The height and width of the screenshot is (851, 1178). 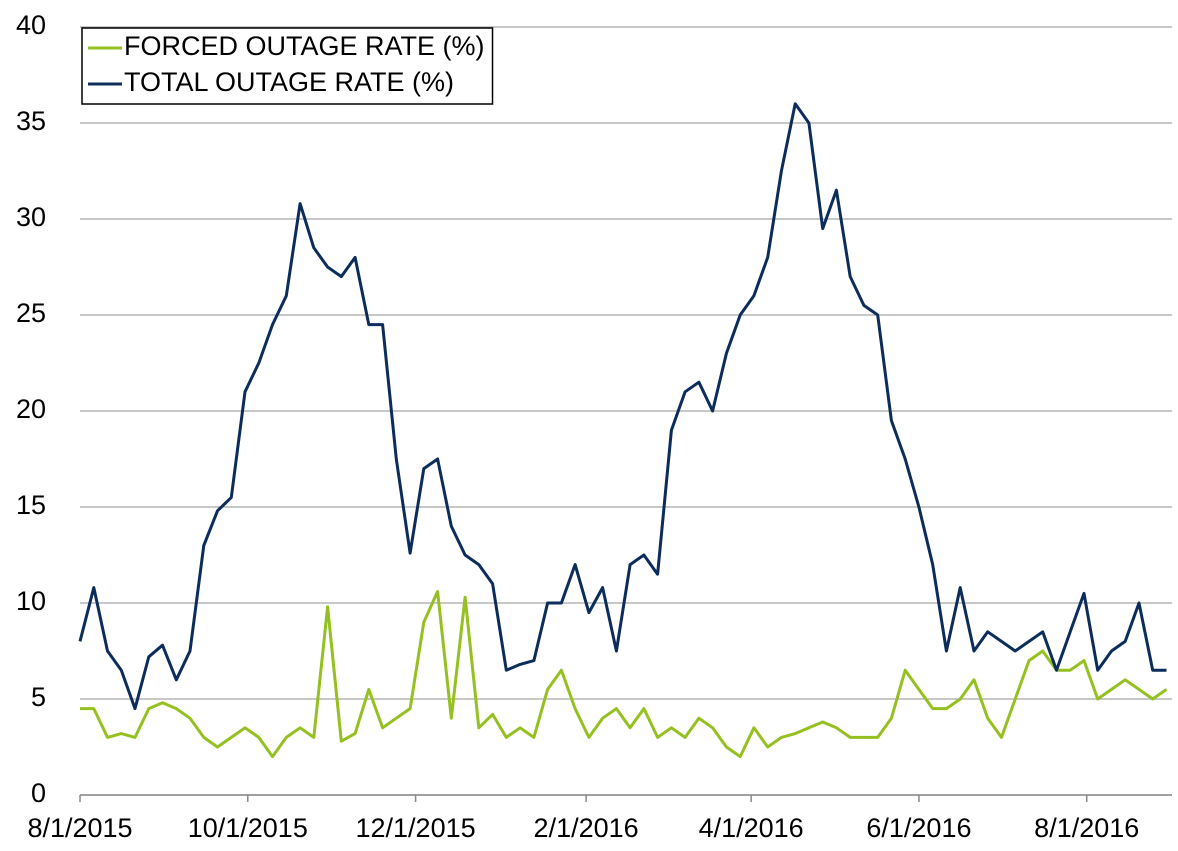 I want to click on legend-label: TOTAL OUTAGE RATE (%), so click(x=289, y=82).